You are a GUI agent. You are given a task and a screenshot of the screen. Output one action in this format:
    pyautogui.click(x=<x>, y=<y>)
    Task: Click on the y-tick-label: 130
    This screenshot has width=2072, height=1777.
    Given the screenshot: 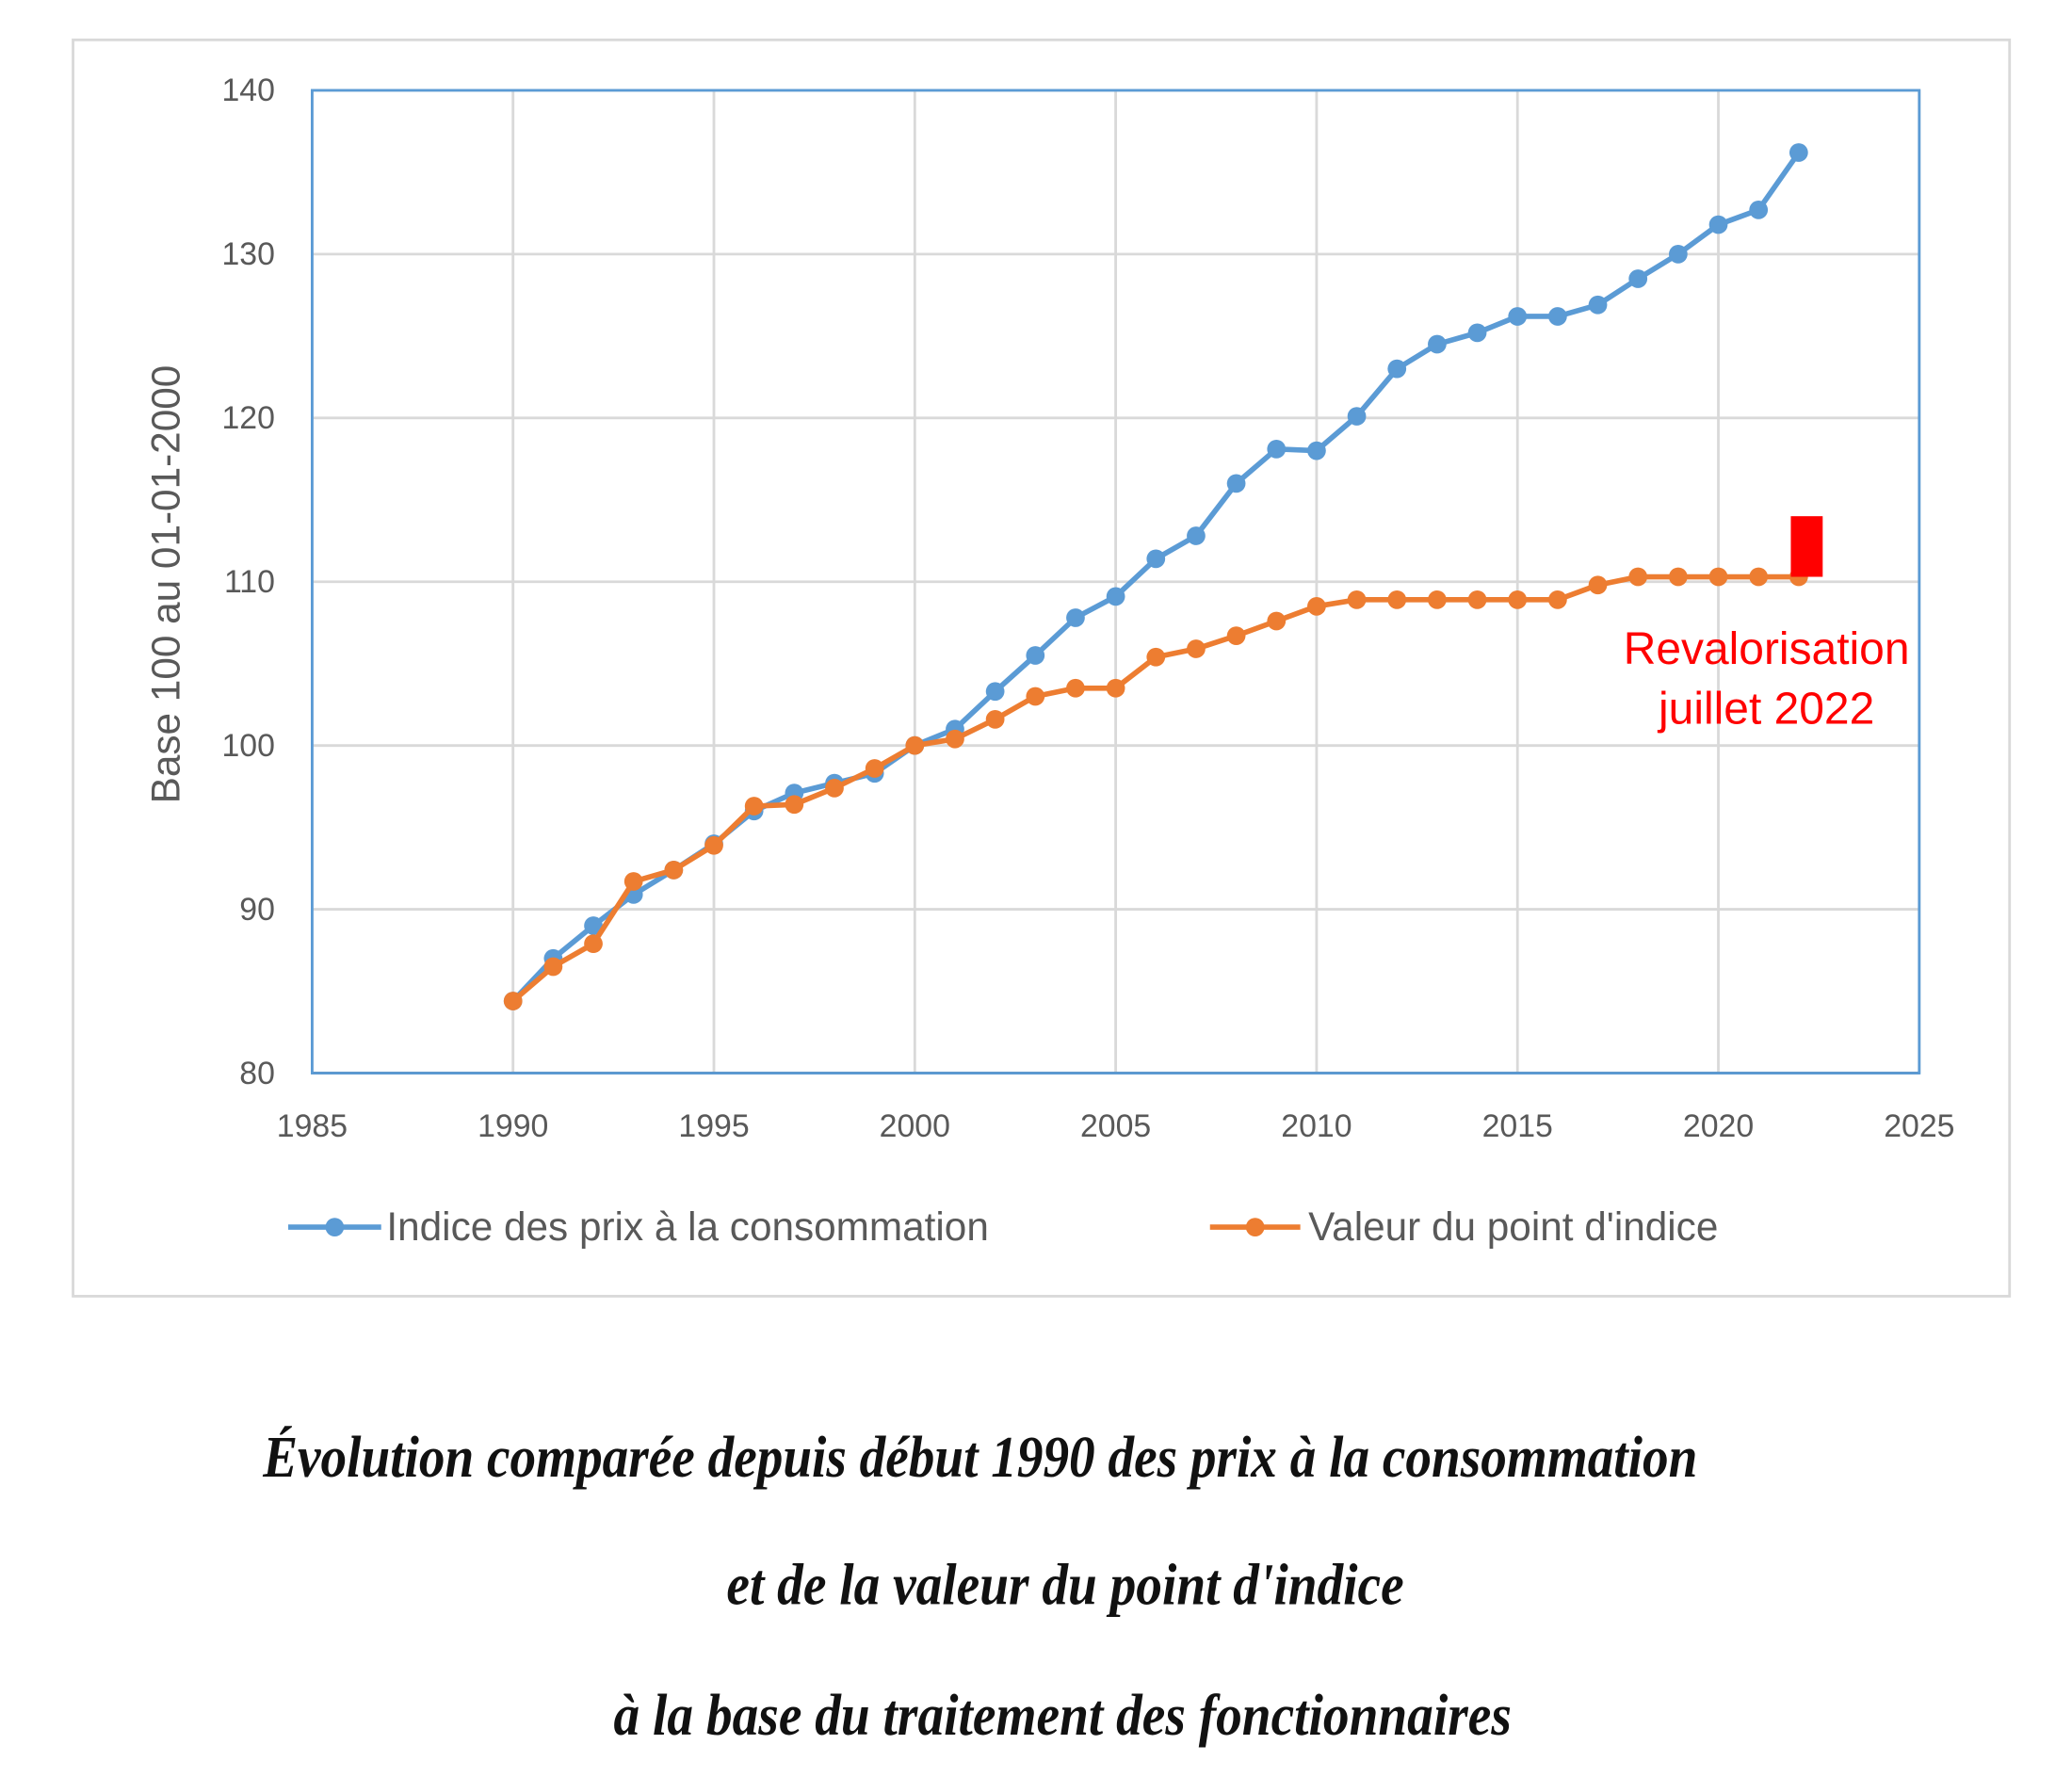 What is the action you would take?
    pyautogui.click(x=248, y=254)
    